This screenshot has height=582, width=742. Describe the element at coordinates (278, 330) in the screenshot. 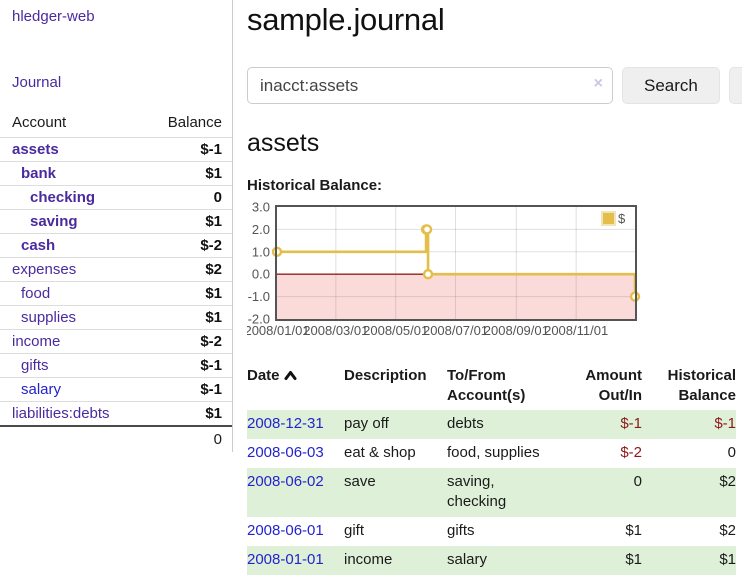

I see `x-tick-label: 2008/01/01` at that location.